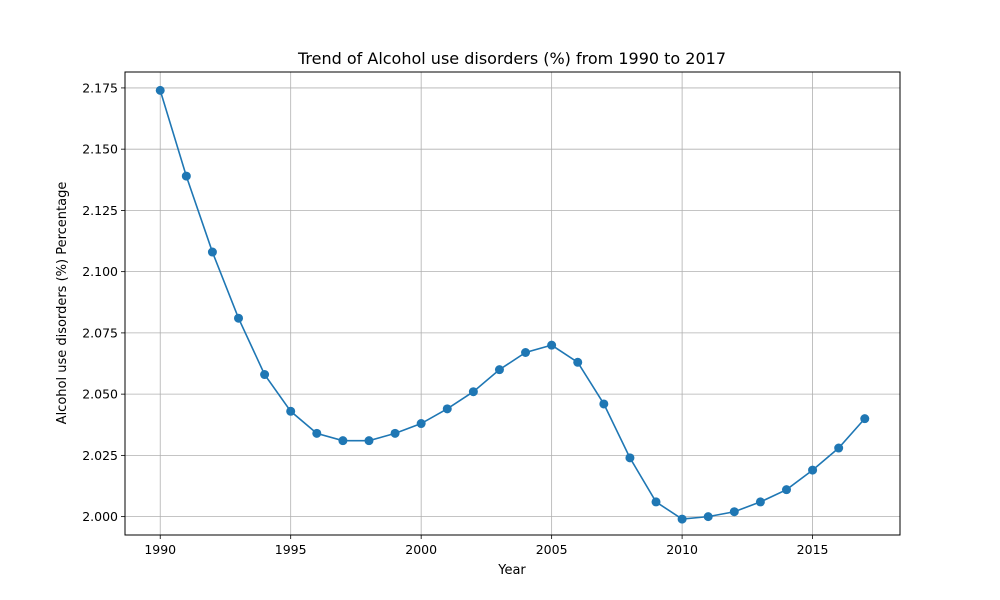 This screenshot has width=1000, height=600. I want to click on x-tick-label: 2000, so click(421, 549).